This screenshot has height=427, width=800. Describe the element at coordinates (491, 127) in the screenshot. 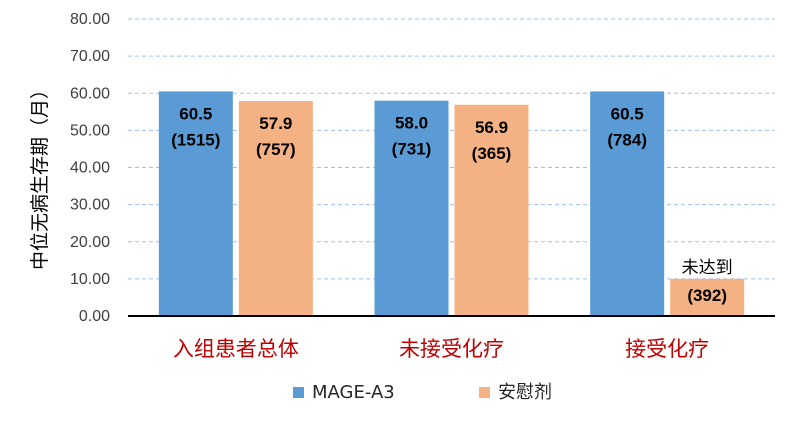

I see `bar-value-label: 56.9` at that location.